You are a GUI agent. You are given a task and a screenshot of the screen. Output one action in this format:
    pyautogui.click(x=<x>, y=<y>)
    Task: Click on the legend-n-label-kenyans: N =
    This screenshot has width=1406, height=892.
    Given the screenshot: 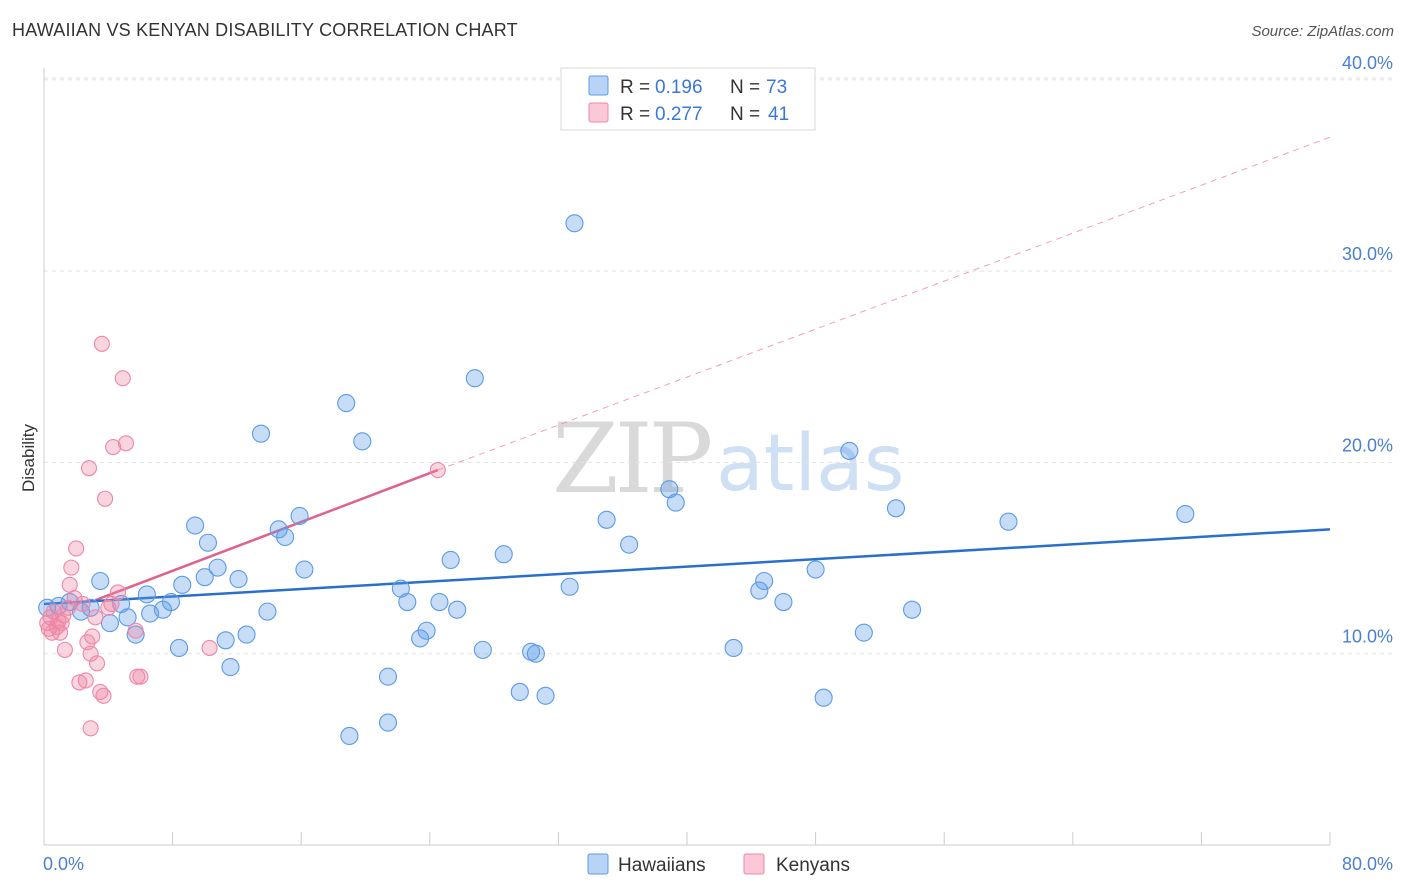 What is the action you would take?
    pyautogui.click(x=745, y=114)
    